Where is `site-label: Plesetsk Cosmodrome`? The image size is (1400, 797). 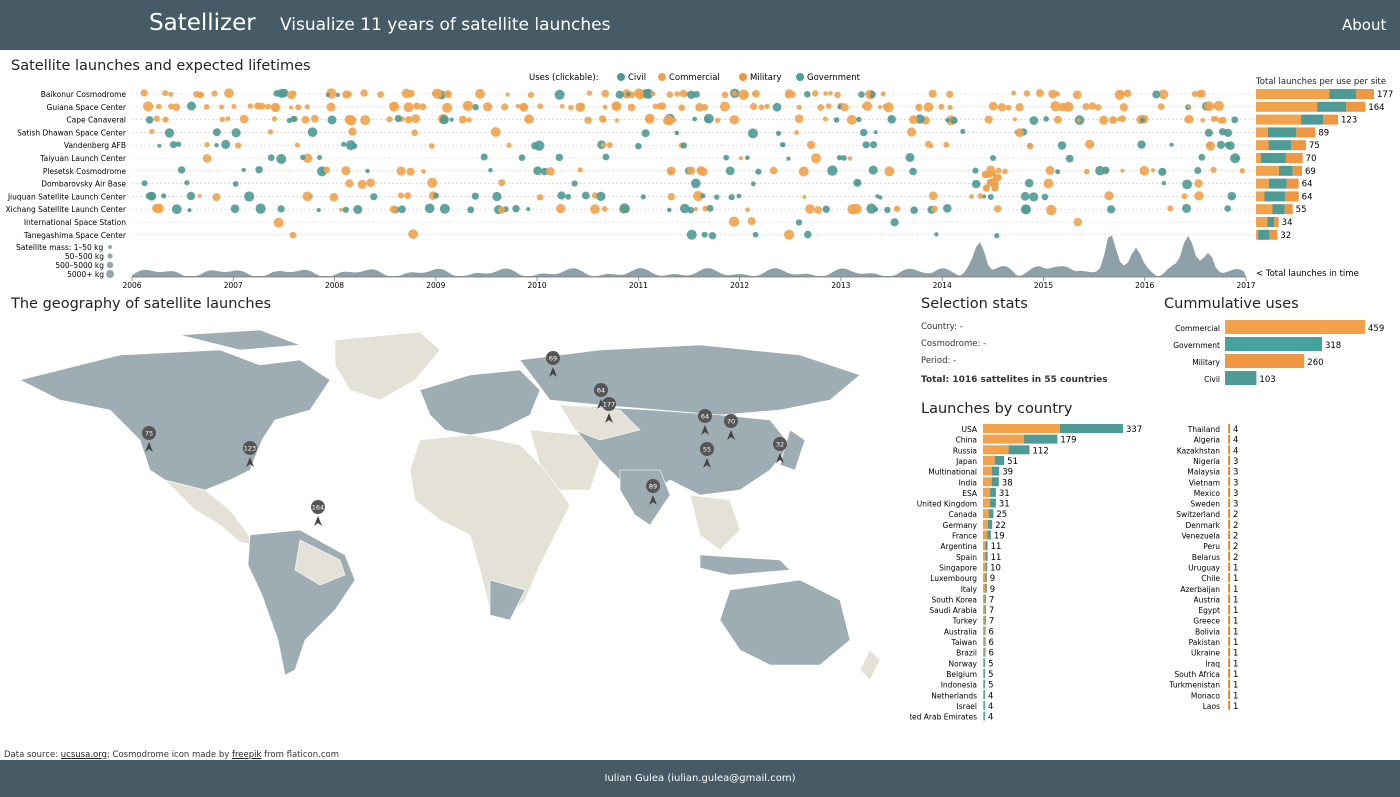 site-label: Plesetsk Cosmodrome is located at coordinates (85, 171).